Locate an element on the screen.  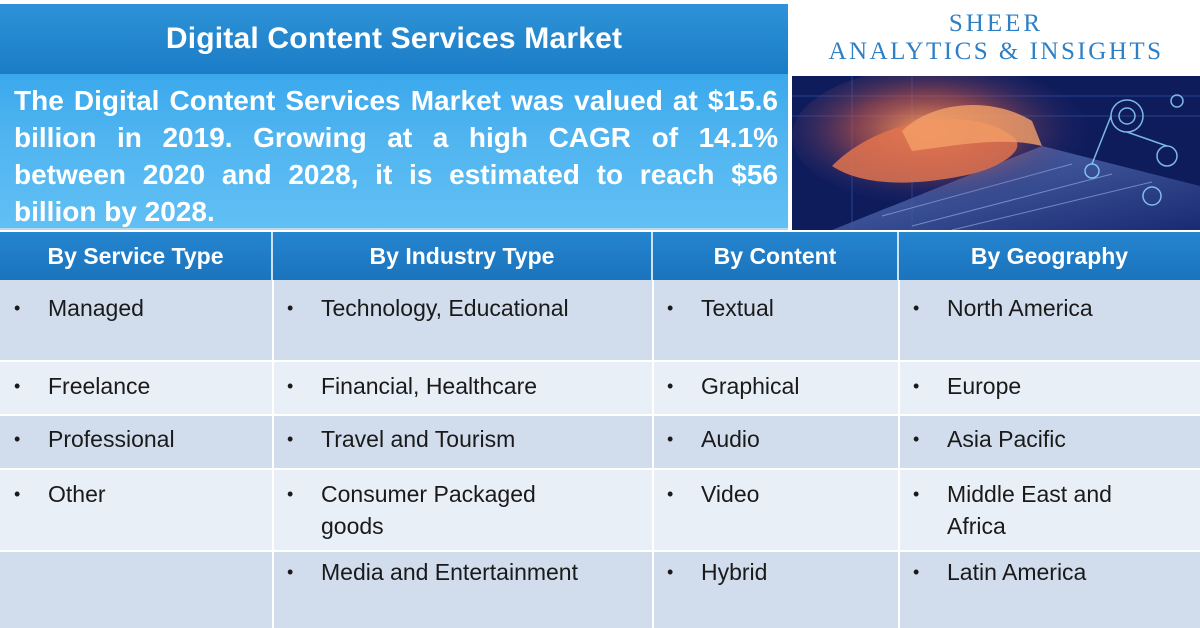
list-item: • Graphical is located at coordinates (775, 386).